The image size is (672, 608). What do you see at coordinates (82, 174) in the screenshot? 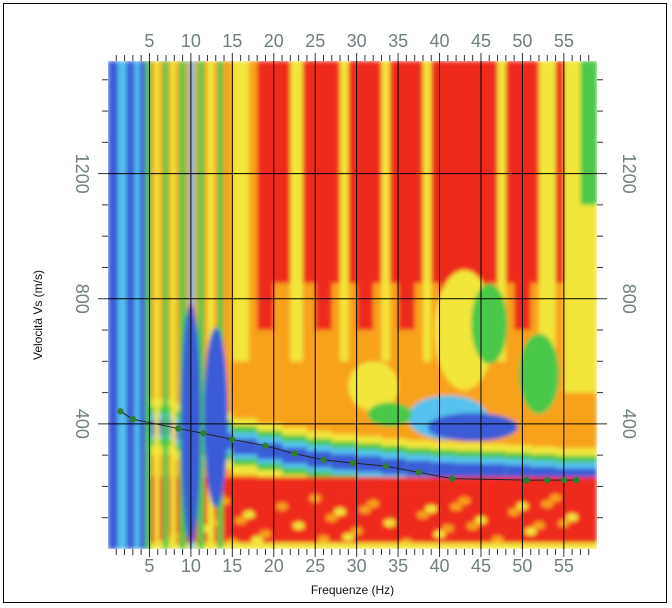
I see `y-tick-label-left: 1200` at bounding box center [82, 174].